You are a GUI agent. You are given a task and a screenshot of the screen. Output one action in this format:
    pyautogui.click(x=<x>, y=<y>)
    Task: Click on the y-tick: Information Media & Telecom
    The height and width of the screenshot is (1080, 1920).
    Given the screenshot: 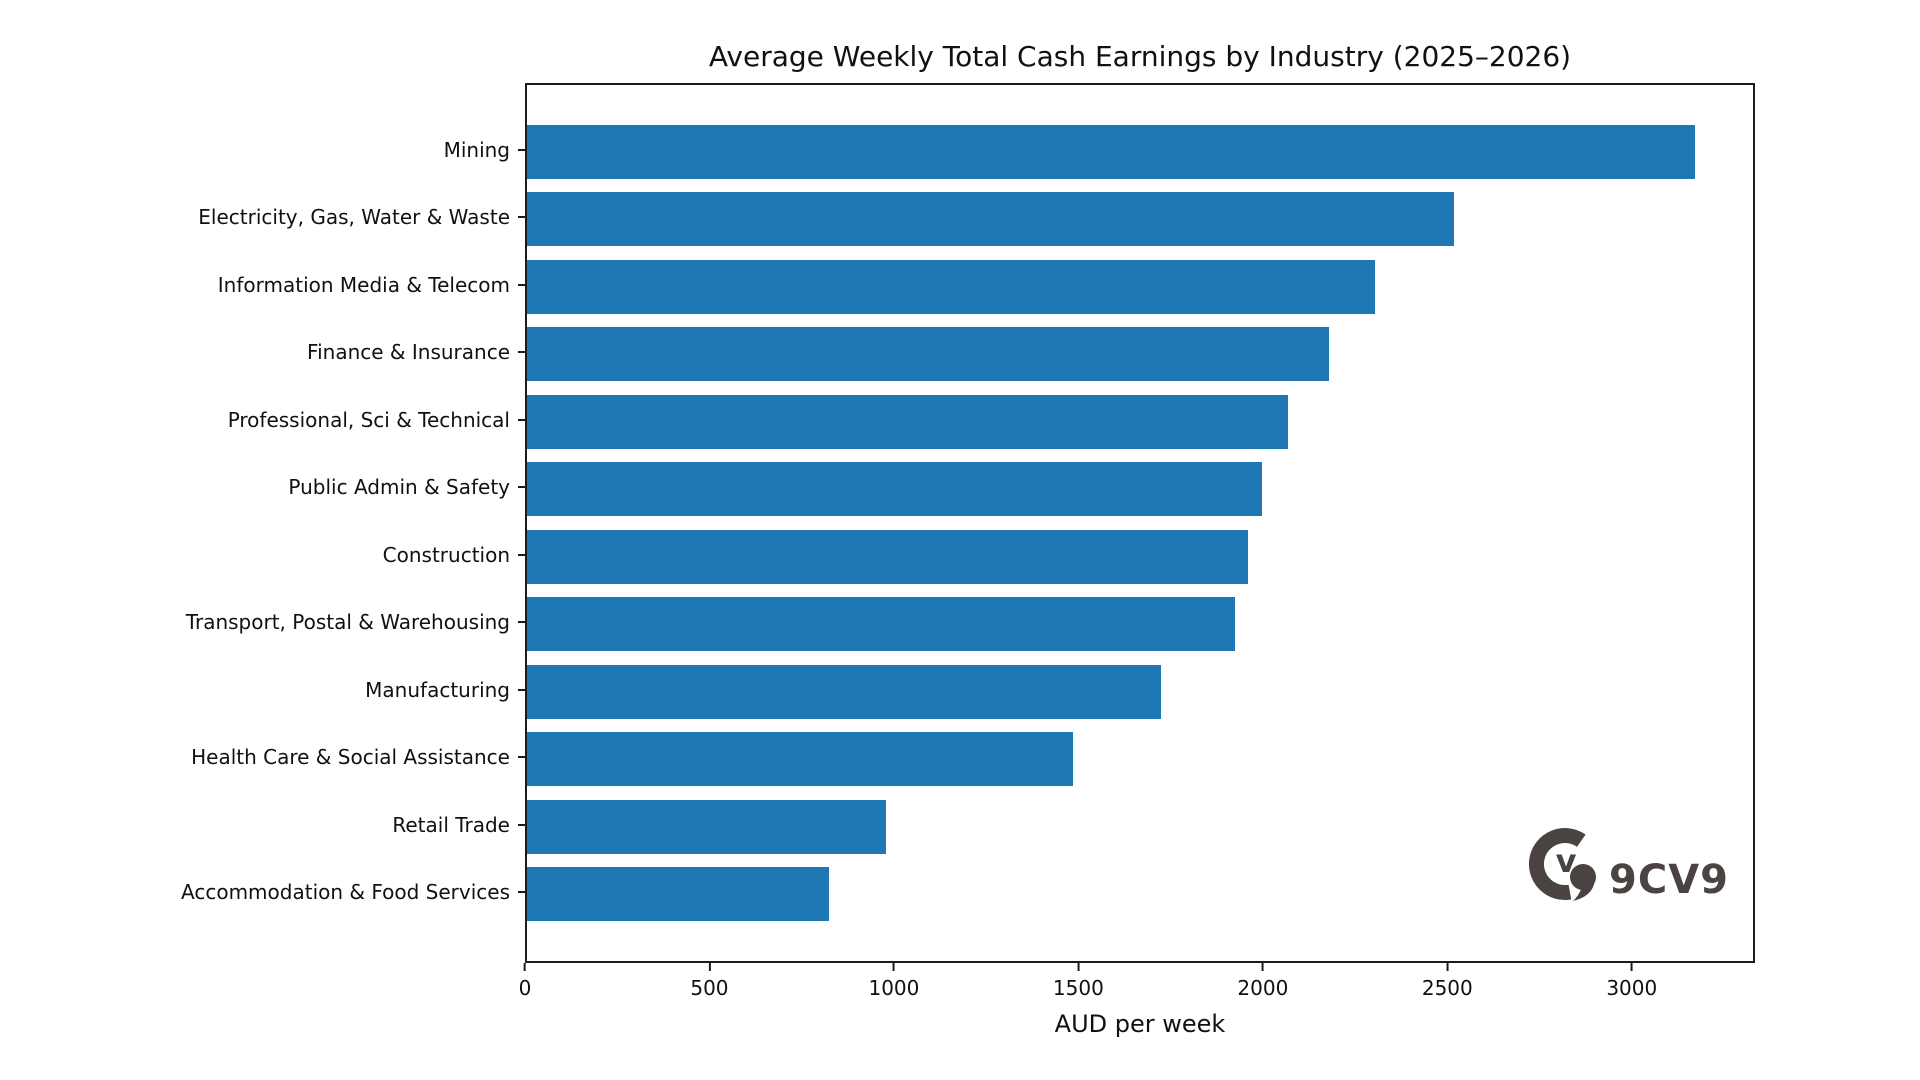 What is the action you would take?
    pyautogui.click(x=262, y=285)
    